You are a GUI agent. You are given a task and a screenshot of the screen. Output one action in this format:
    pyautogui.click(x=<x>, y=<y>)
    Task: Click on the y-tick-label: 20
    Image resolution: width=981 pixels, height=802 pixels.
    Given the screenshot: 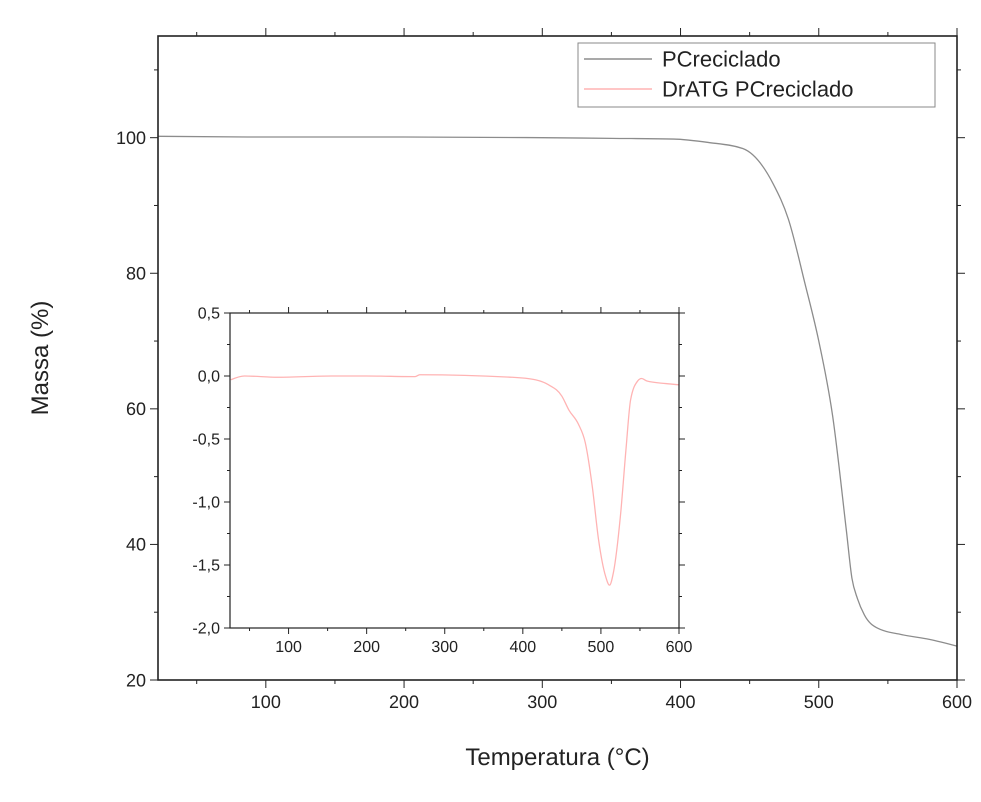 What is the action you would take?
    pyautogui.click(x=136, y=680)
    